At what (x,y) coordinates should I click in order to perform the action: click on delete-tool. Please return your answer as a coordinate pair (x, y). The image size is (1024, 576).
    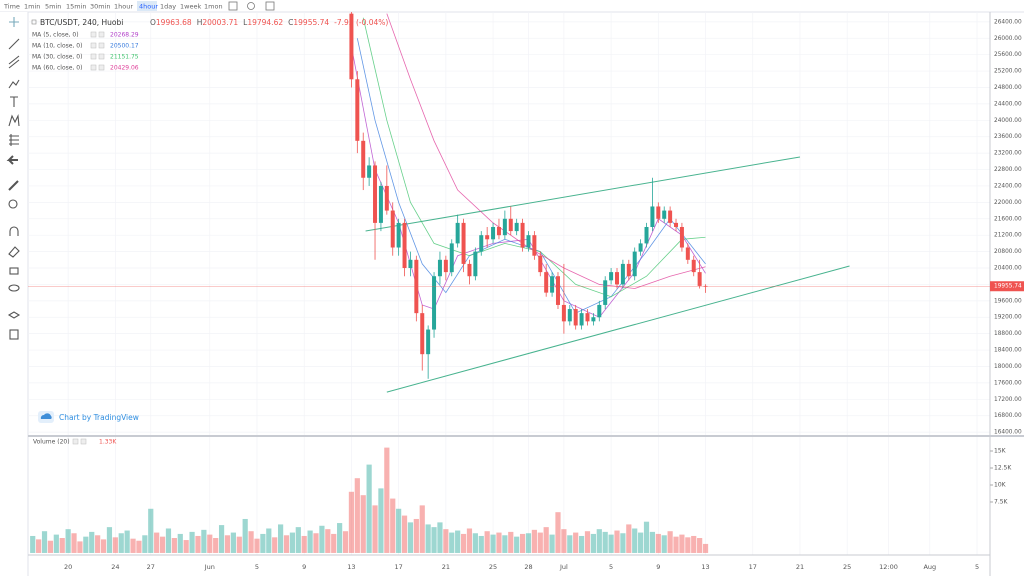
    Looking at the image, I should click on (14, 334).